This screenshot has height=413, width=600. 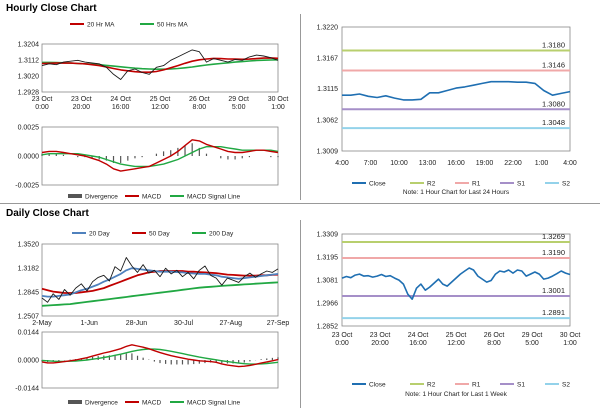 What do you see at coordinates (29, 245) in the screenshot?
I see `daily-price-ytick-0: 1.3520` at bounding box center [29, 245].